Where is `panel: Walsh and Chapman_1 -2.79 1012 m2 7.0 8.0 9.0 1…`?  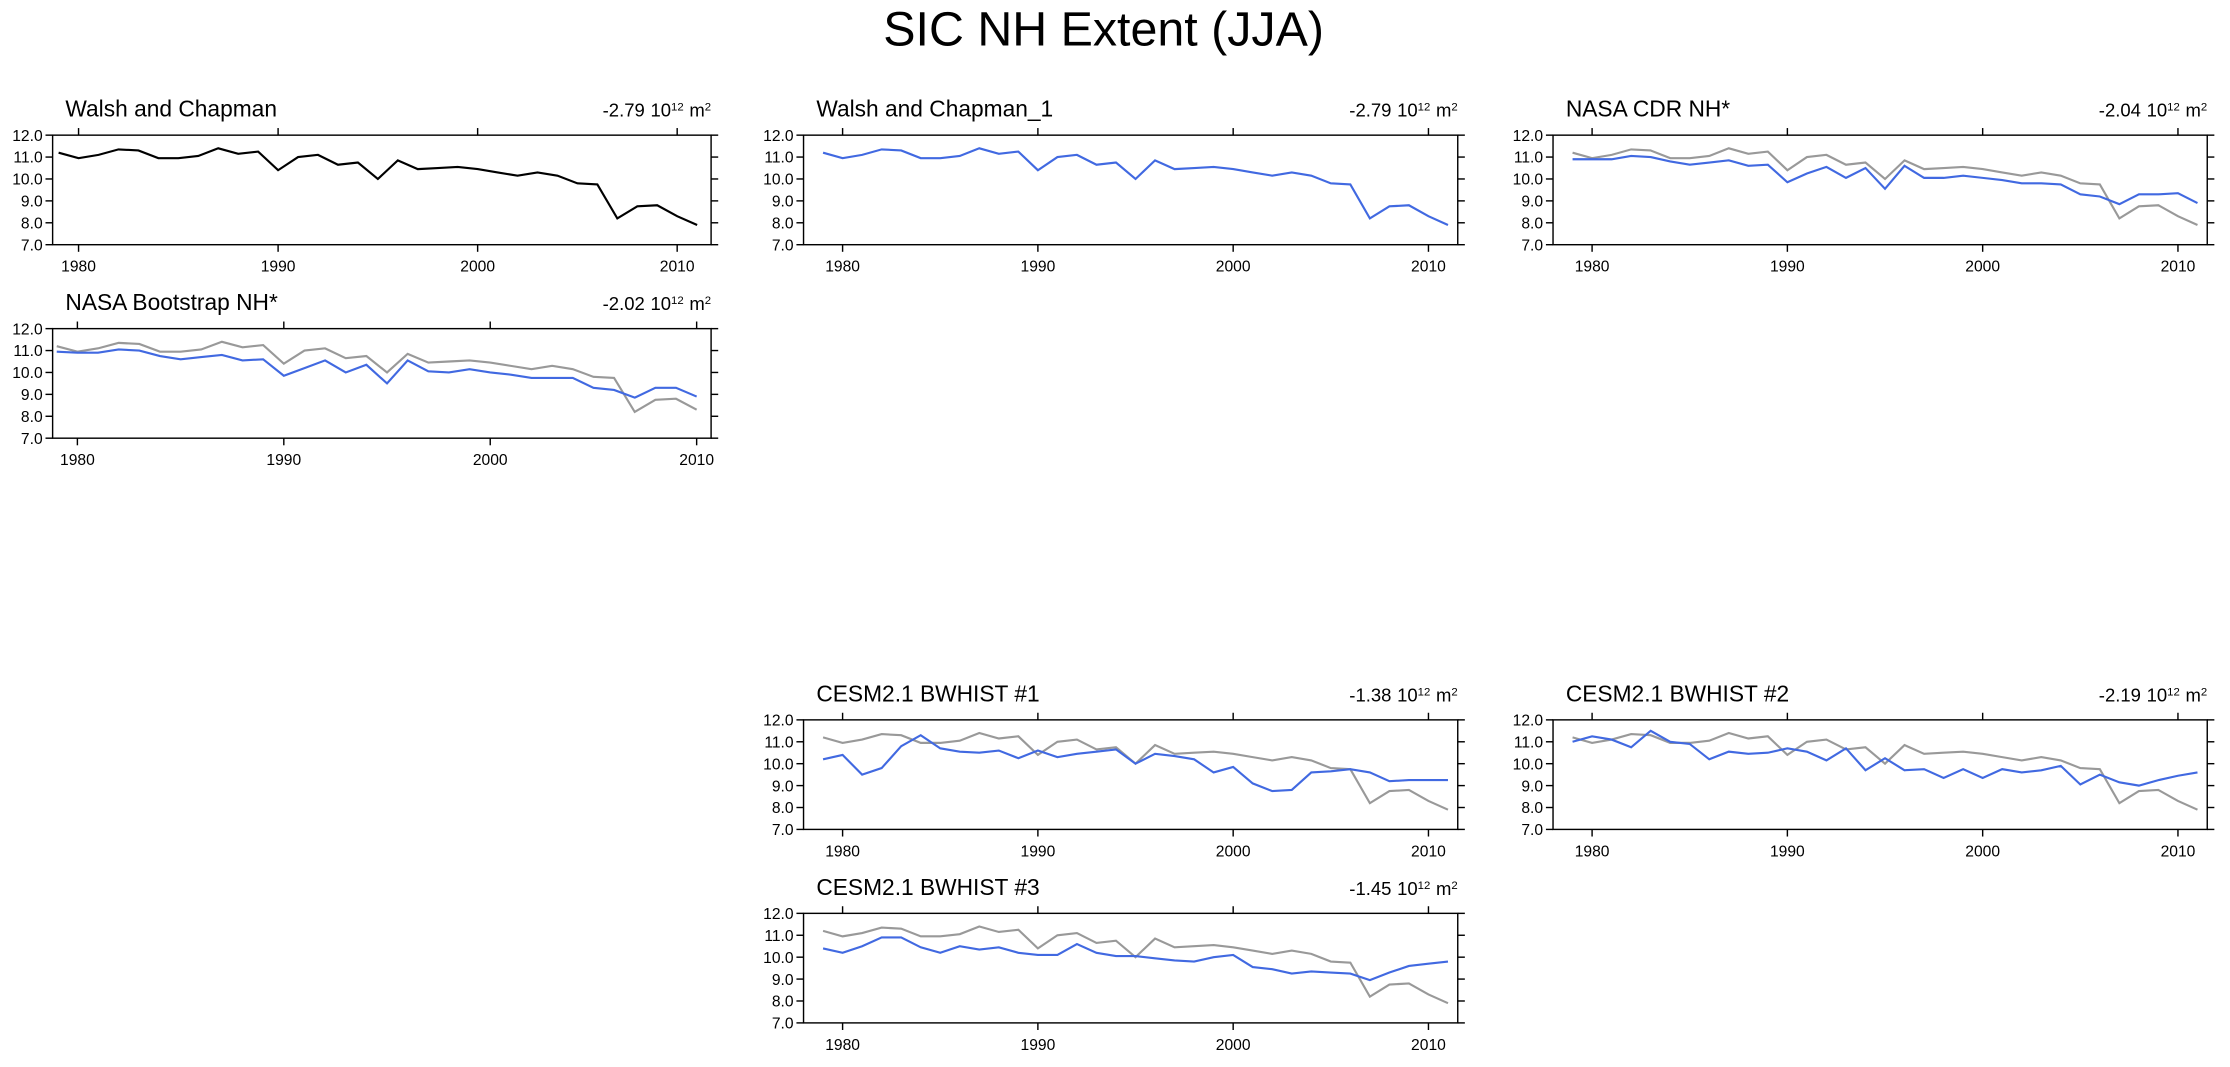 panel: Walsh and Chapman_1 -2.79 1012 m2 7.0 8.0 9.0 1… is located at coordinates (1114, 186).